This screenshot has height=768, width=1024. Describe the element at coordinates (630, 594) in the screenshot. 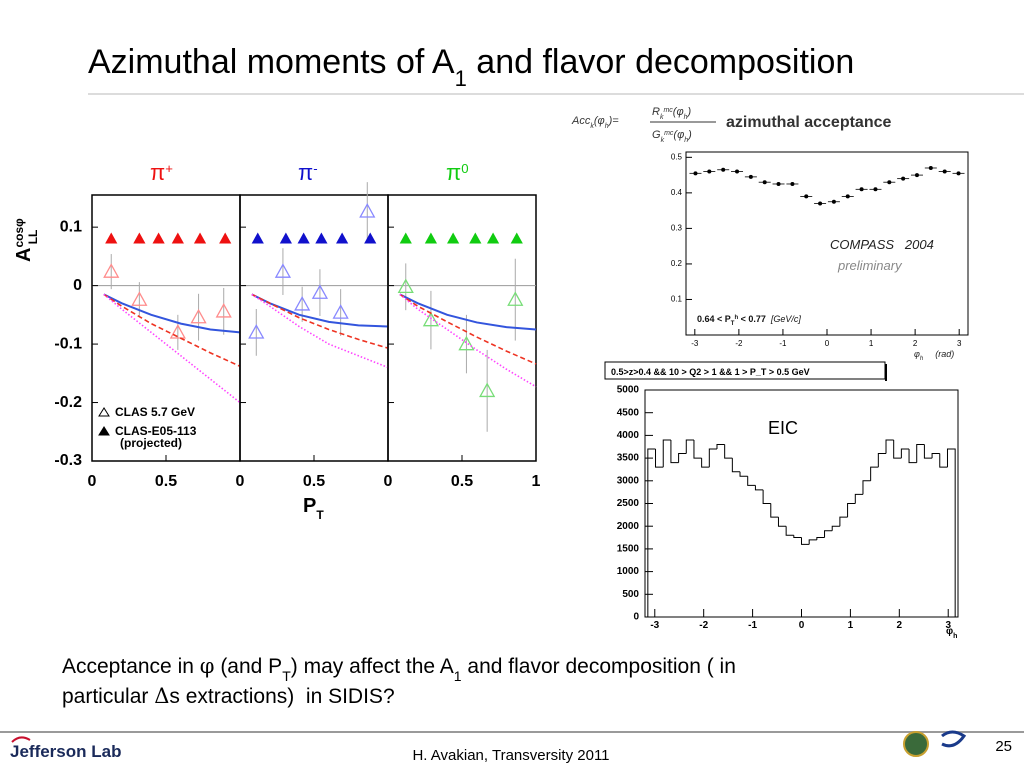

I see `y-tick-label: 500` at that location.